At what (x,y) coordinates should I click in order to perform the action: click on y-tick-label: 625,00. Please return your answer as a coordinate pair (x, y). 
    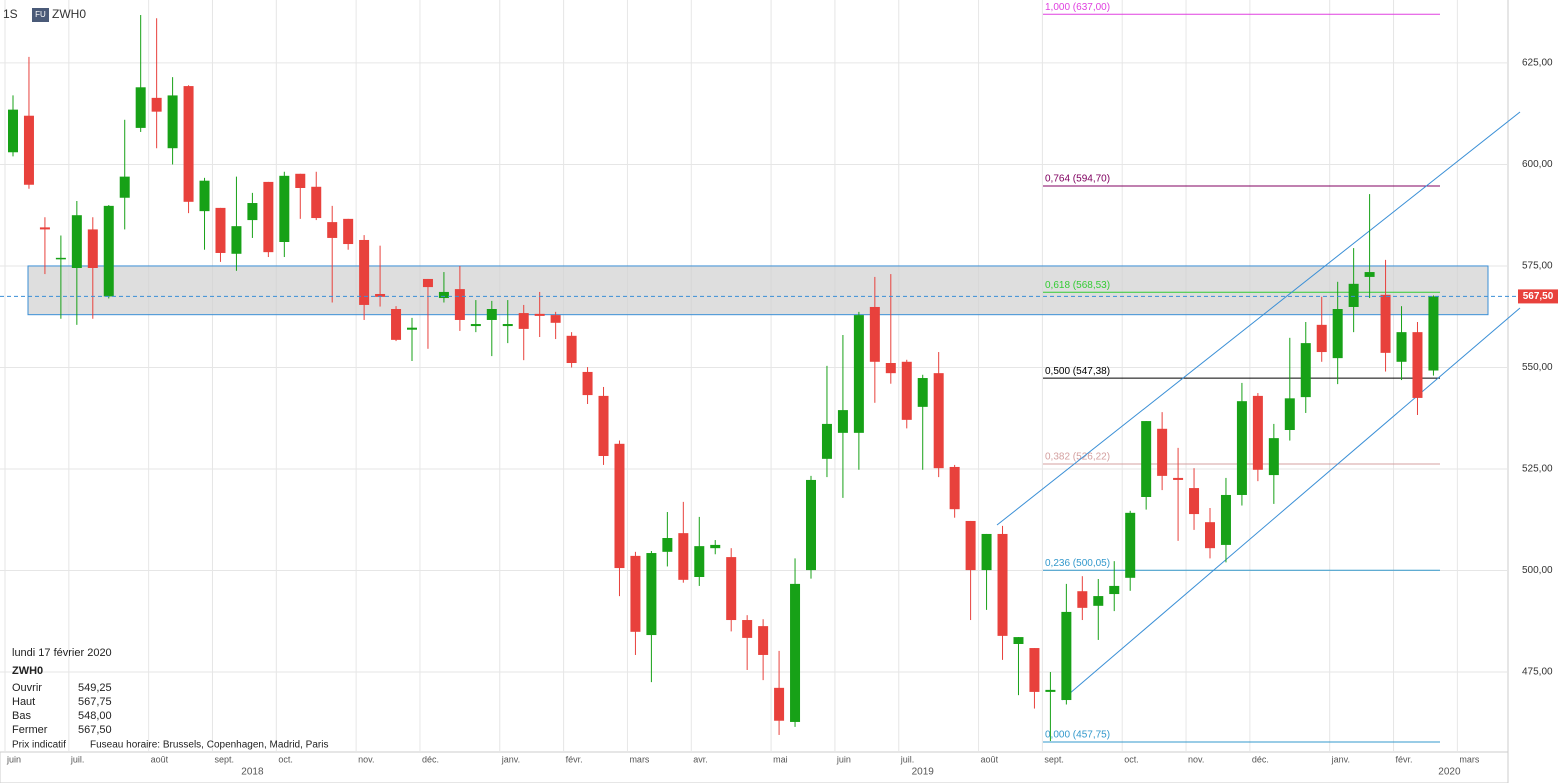
    Looking at the image, I should click on (1537, 63).